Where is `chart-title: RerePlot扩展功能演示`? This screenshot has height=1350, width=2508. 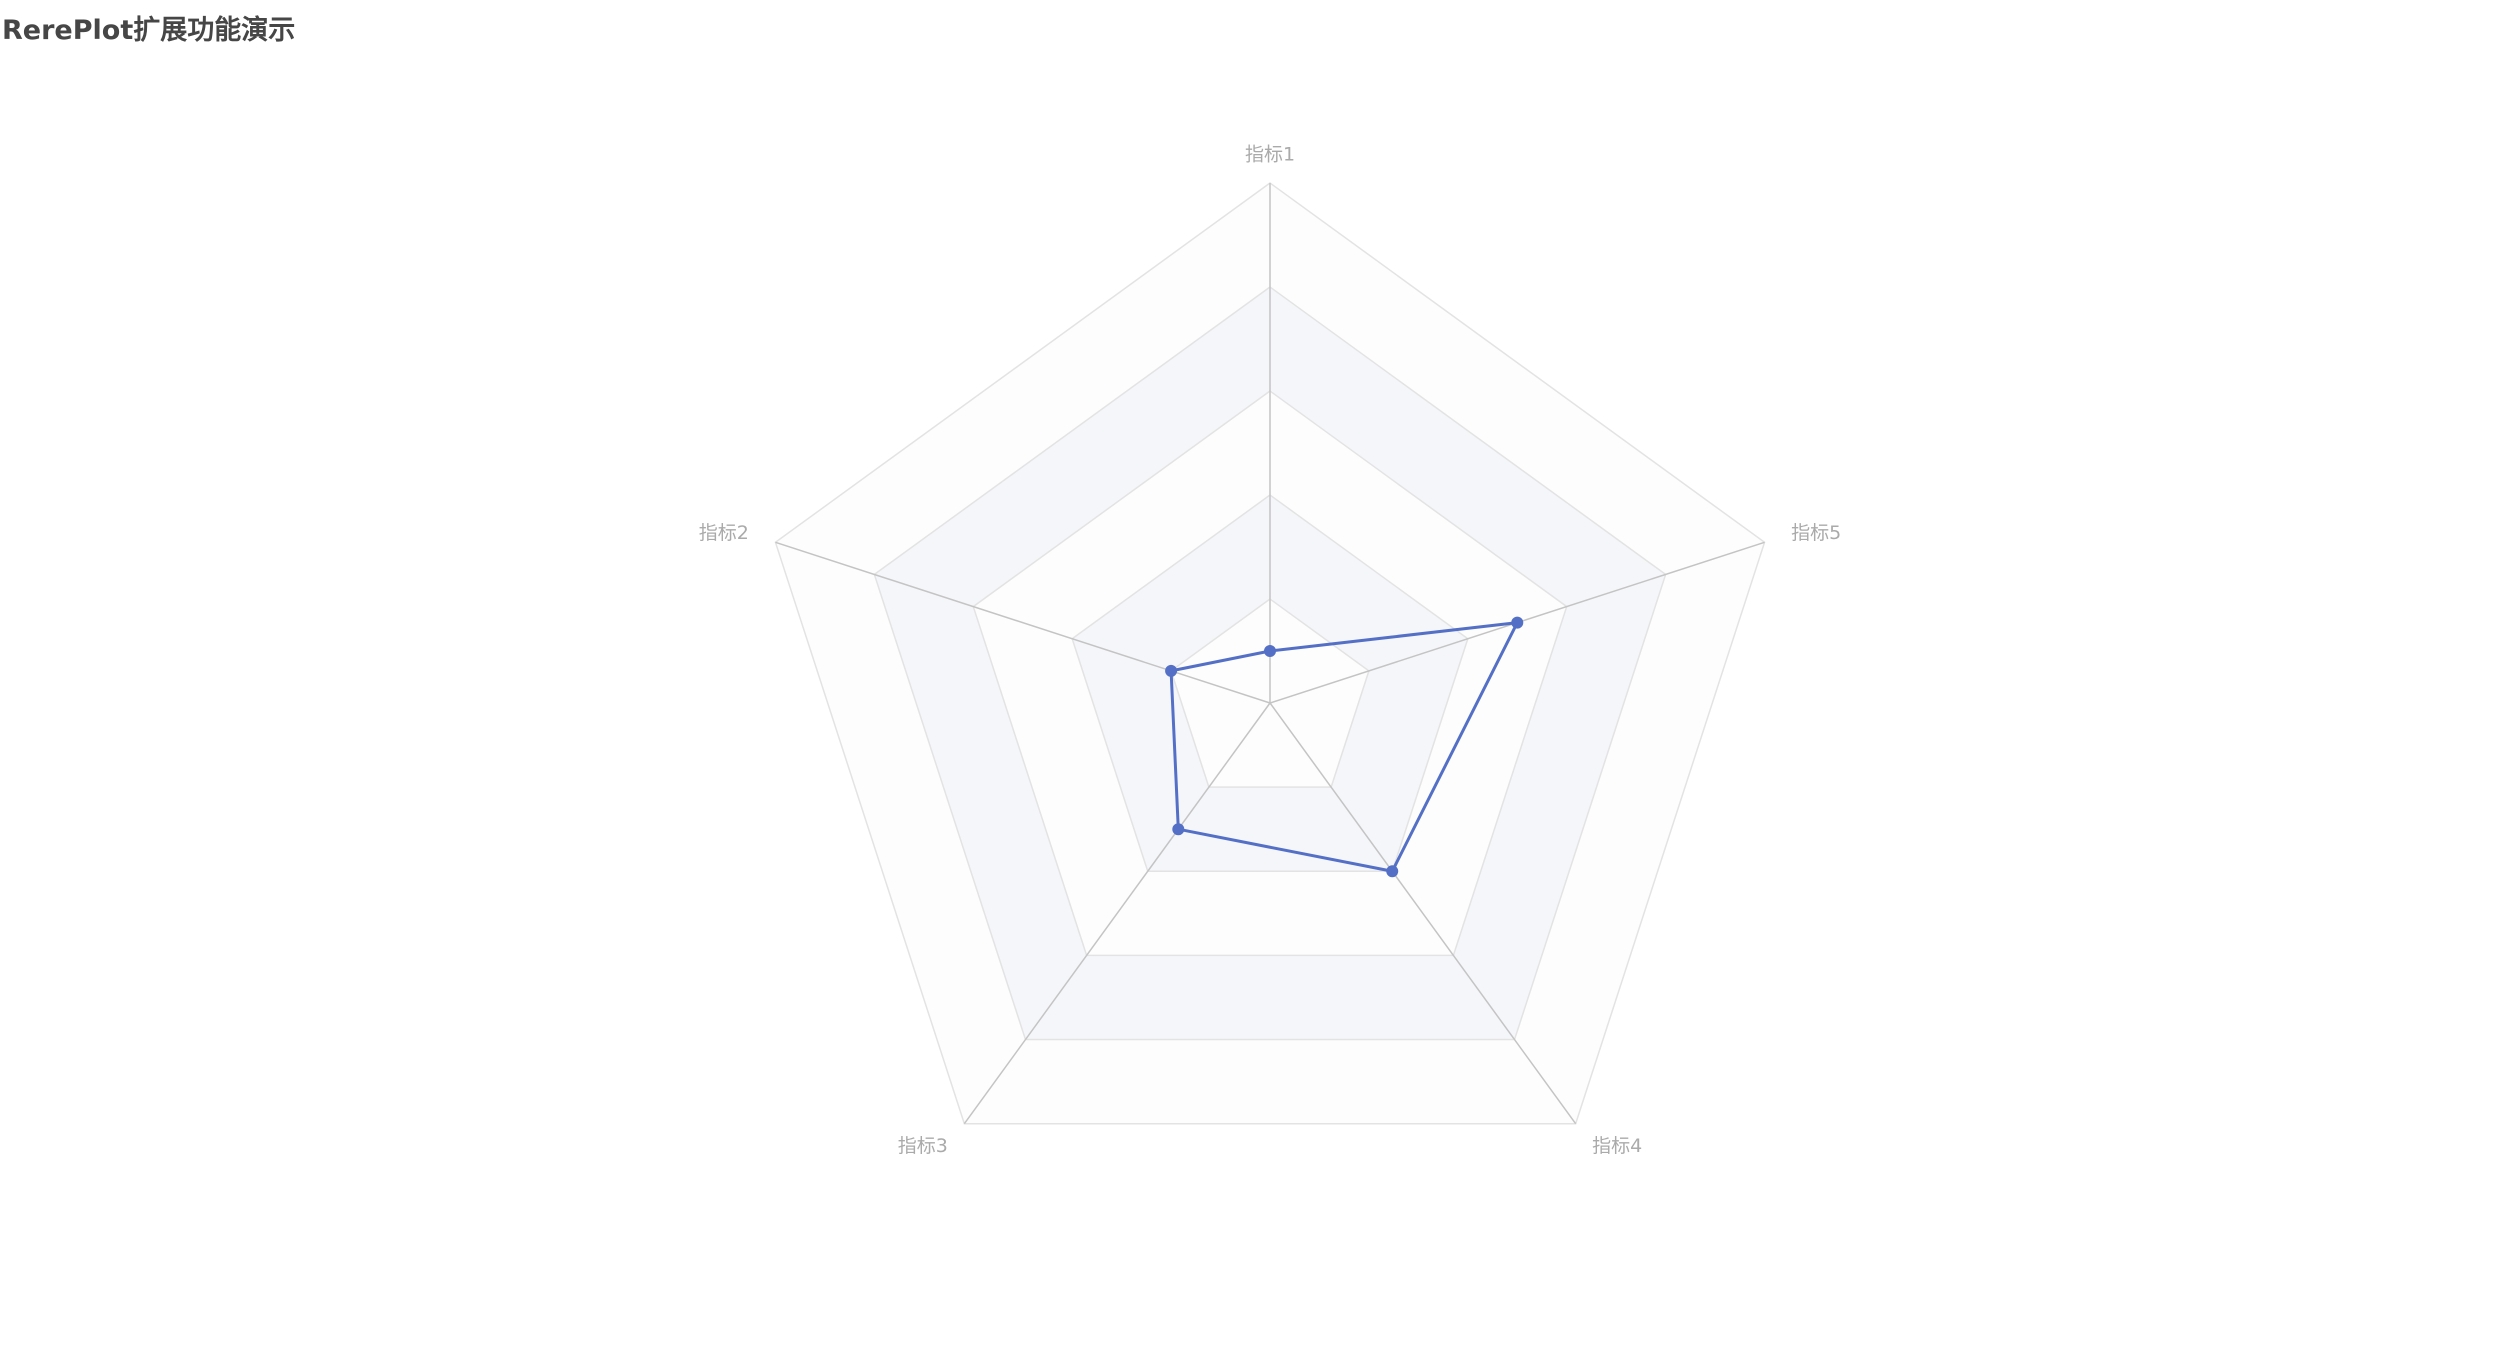 chart-title: RerePlot扩展功能演示 is located at coordinates (149, 30).